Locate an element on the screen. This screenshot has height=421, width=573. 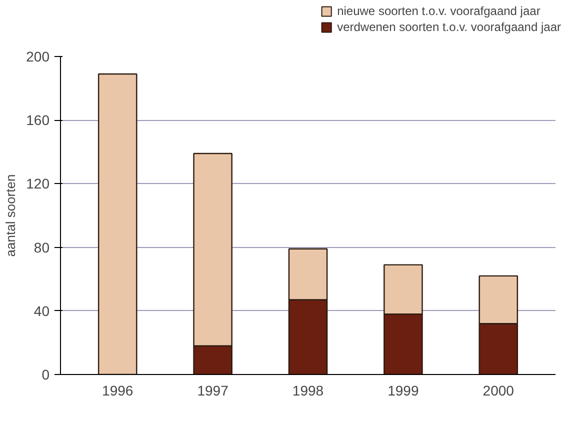
x-tick-label: 1998 is located at coordinates (308, 390).